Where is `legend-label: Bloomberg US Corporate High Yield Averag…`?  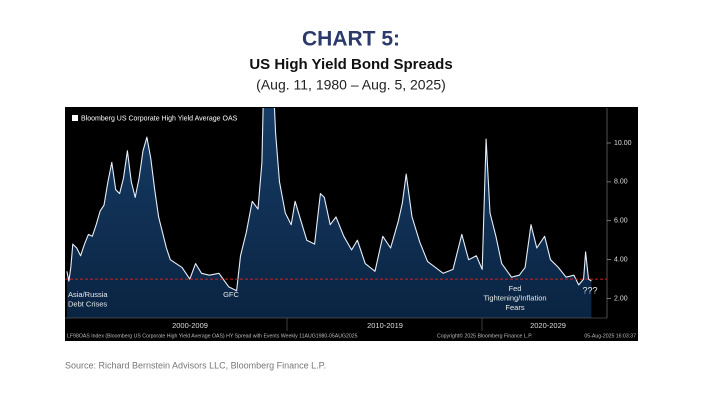
legend-label: Bloomberg US Corporate High Yield Averag… is located at coordinates (159, 118).